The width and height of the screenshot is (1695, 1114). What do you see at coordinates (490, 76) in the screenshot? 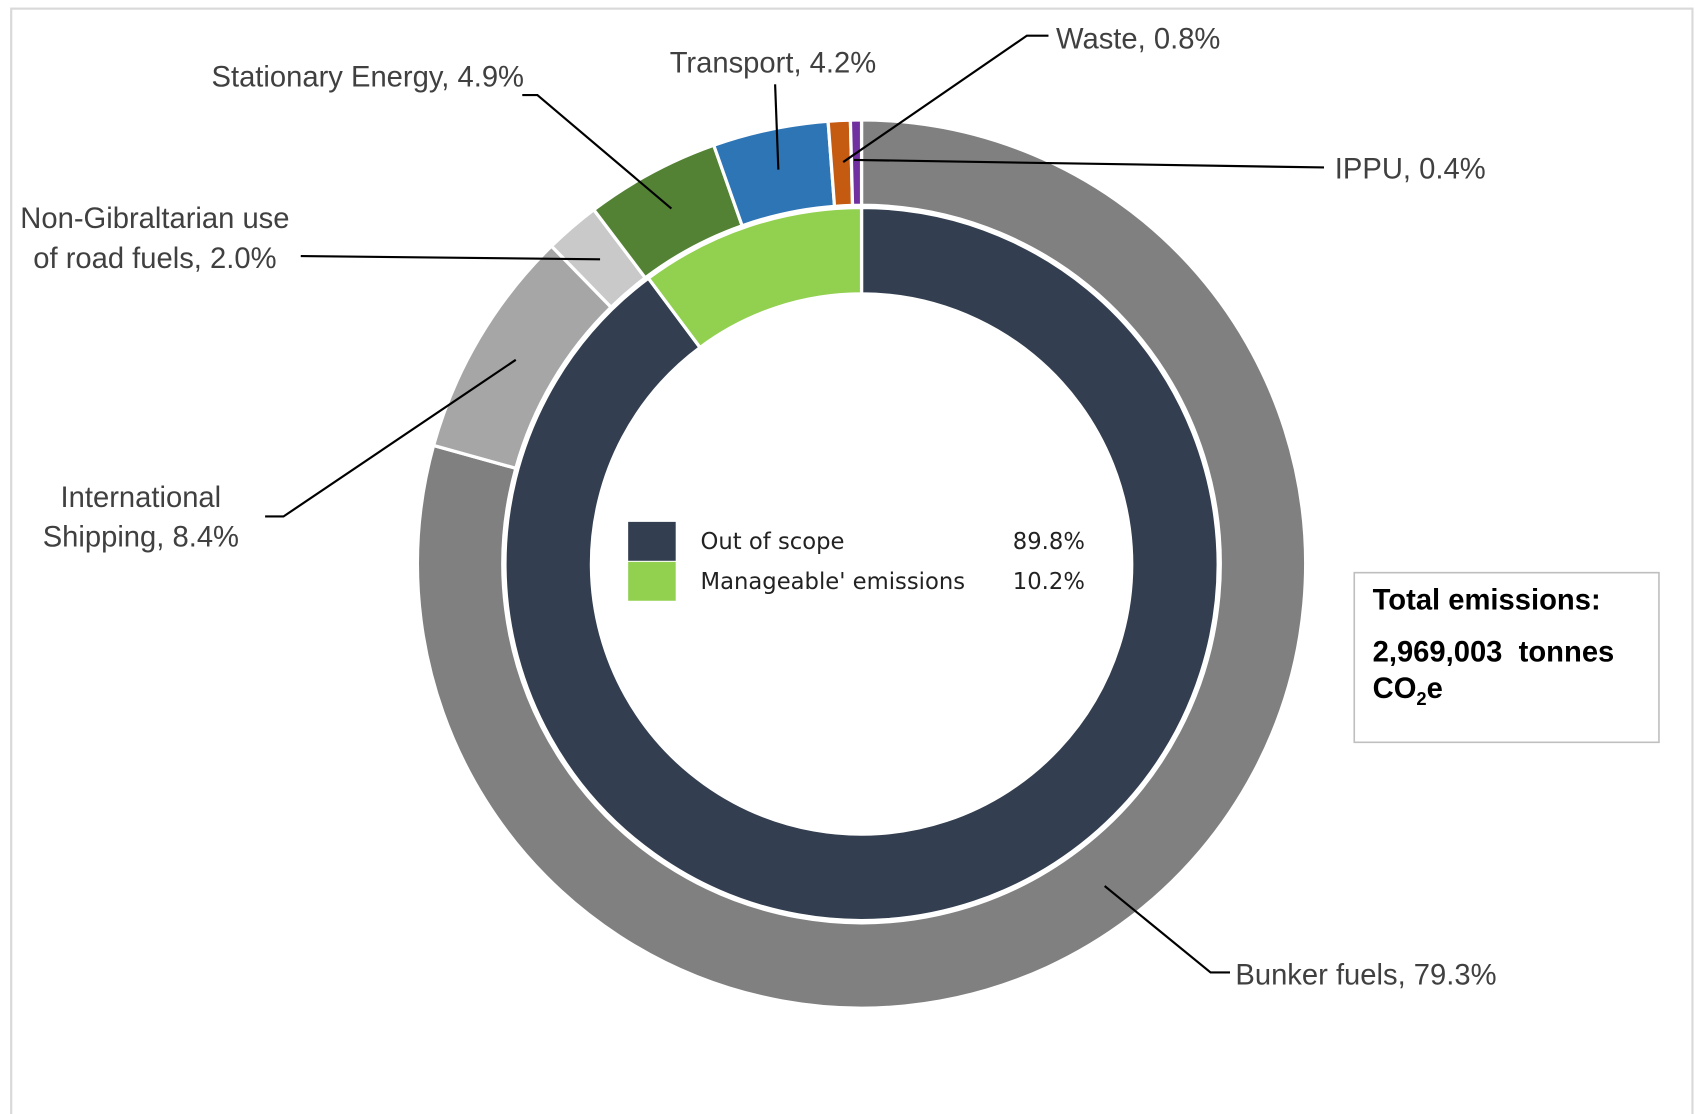
I see `value-label: 4.9%` at bounding box center [490, 76].